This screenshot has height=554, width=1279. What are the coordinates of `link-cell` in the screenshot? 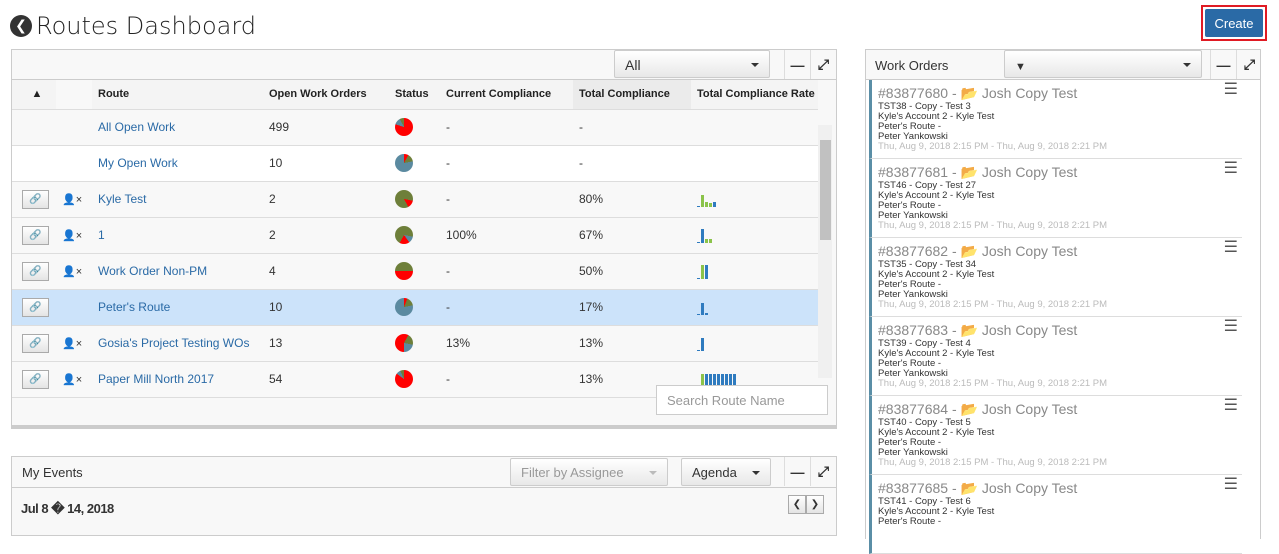 It's located at (34, 163).